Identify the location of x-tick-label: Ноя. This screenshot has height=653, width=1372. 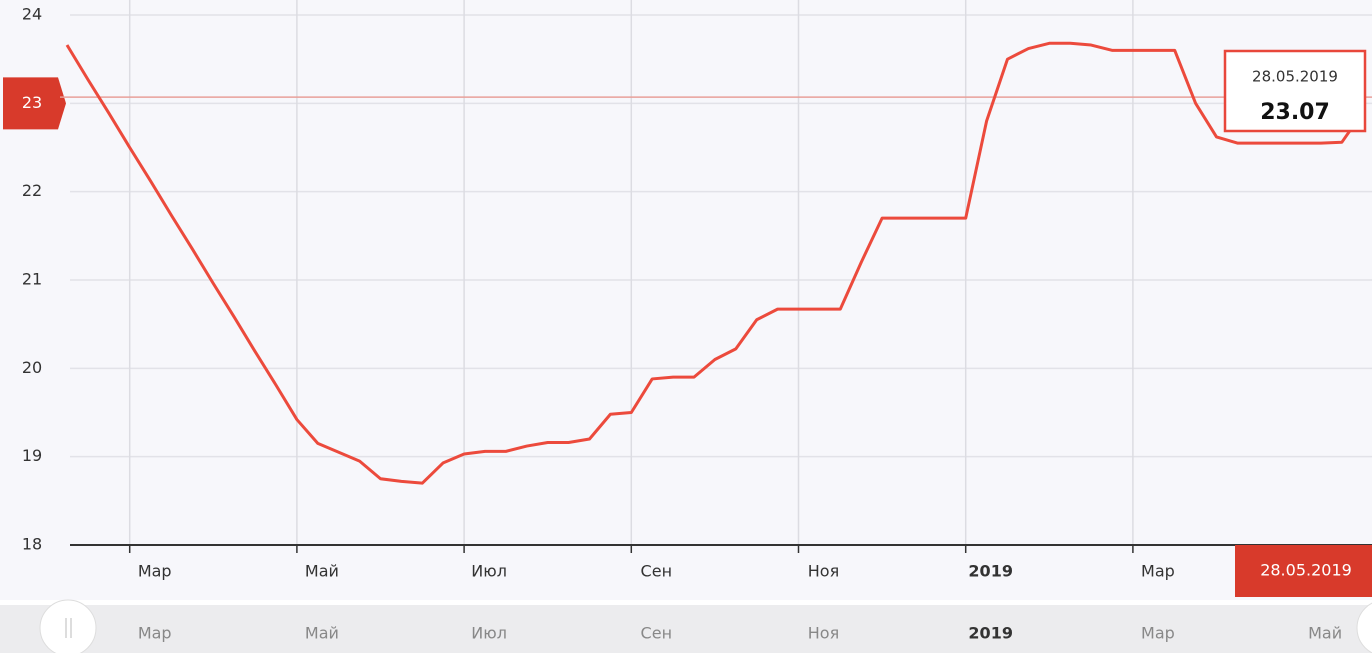
(823, 571).